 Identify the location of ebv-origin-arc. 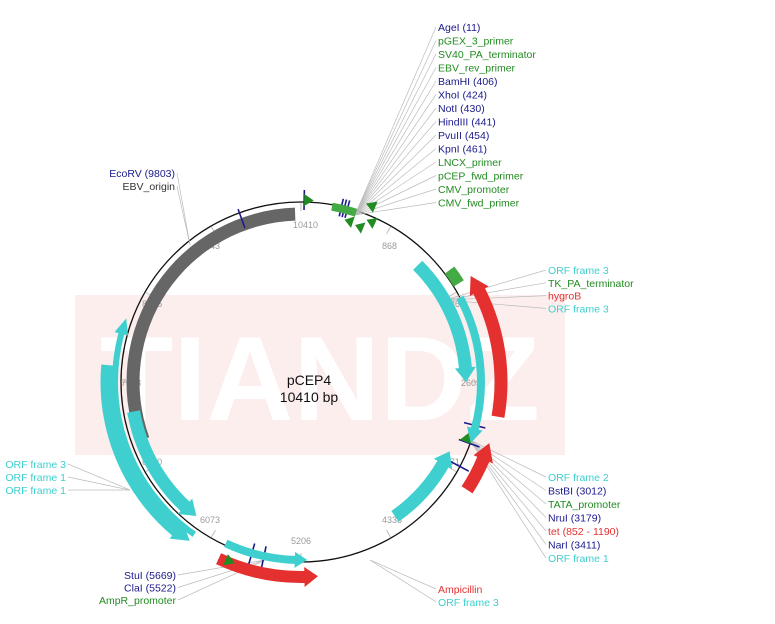
(211, 324).